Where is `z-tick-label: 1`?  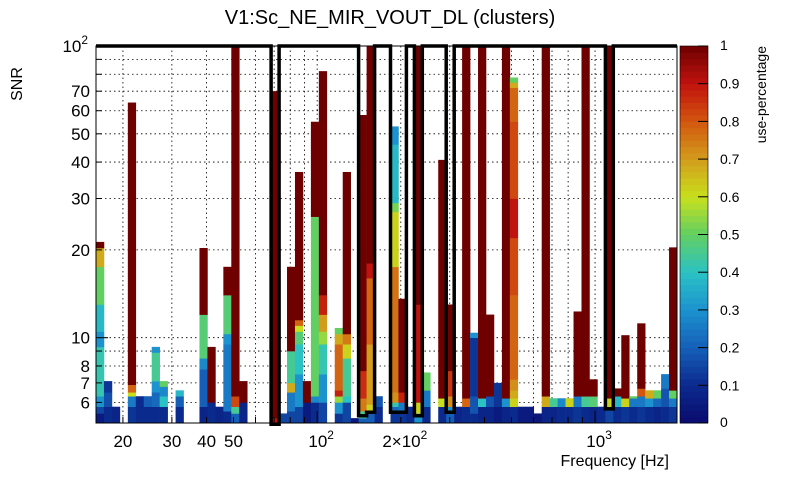 z-tick-label: 1 is located at coordinates (724, 45).